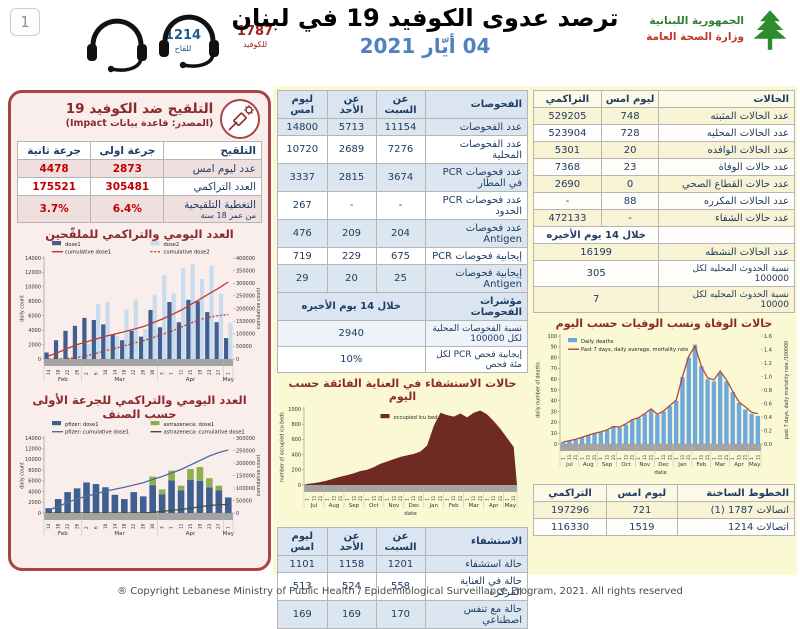 The image size is (800, 629). What do you see at coordinates (768, 337) in the screenshot?
I see `svg-text: 1.6` at bounding box center [768, 337].